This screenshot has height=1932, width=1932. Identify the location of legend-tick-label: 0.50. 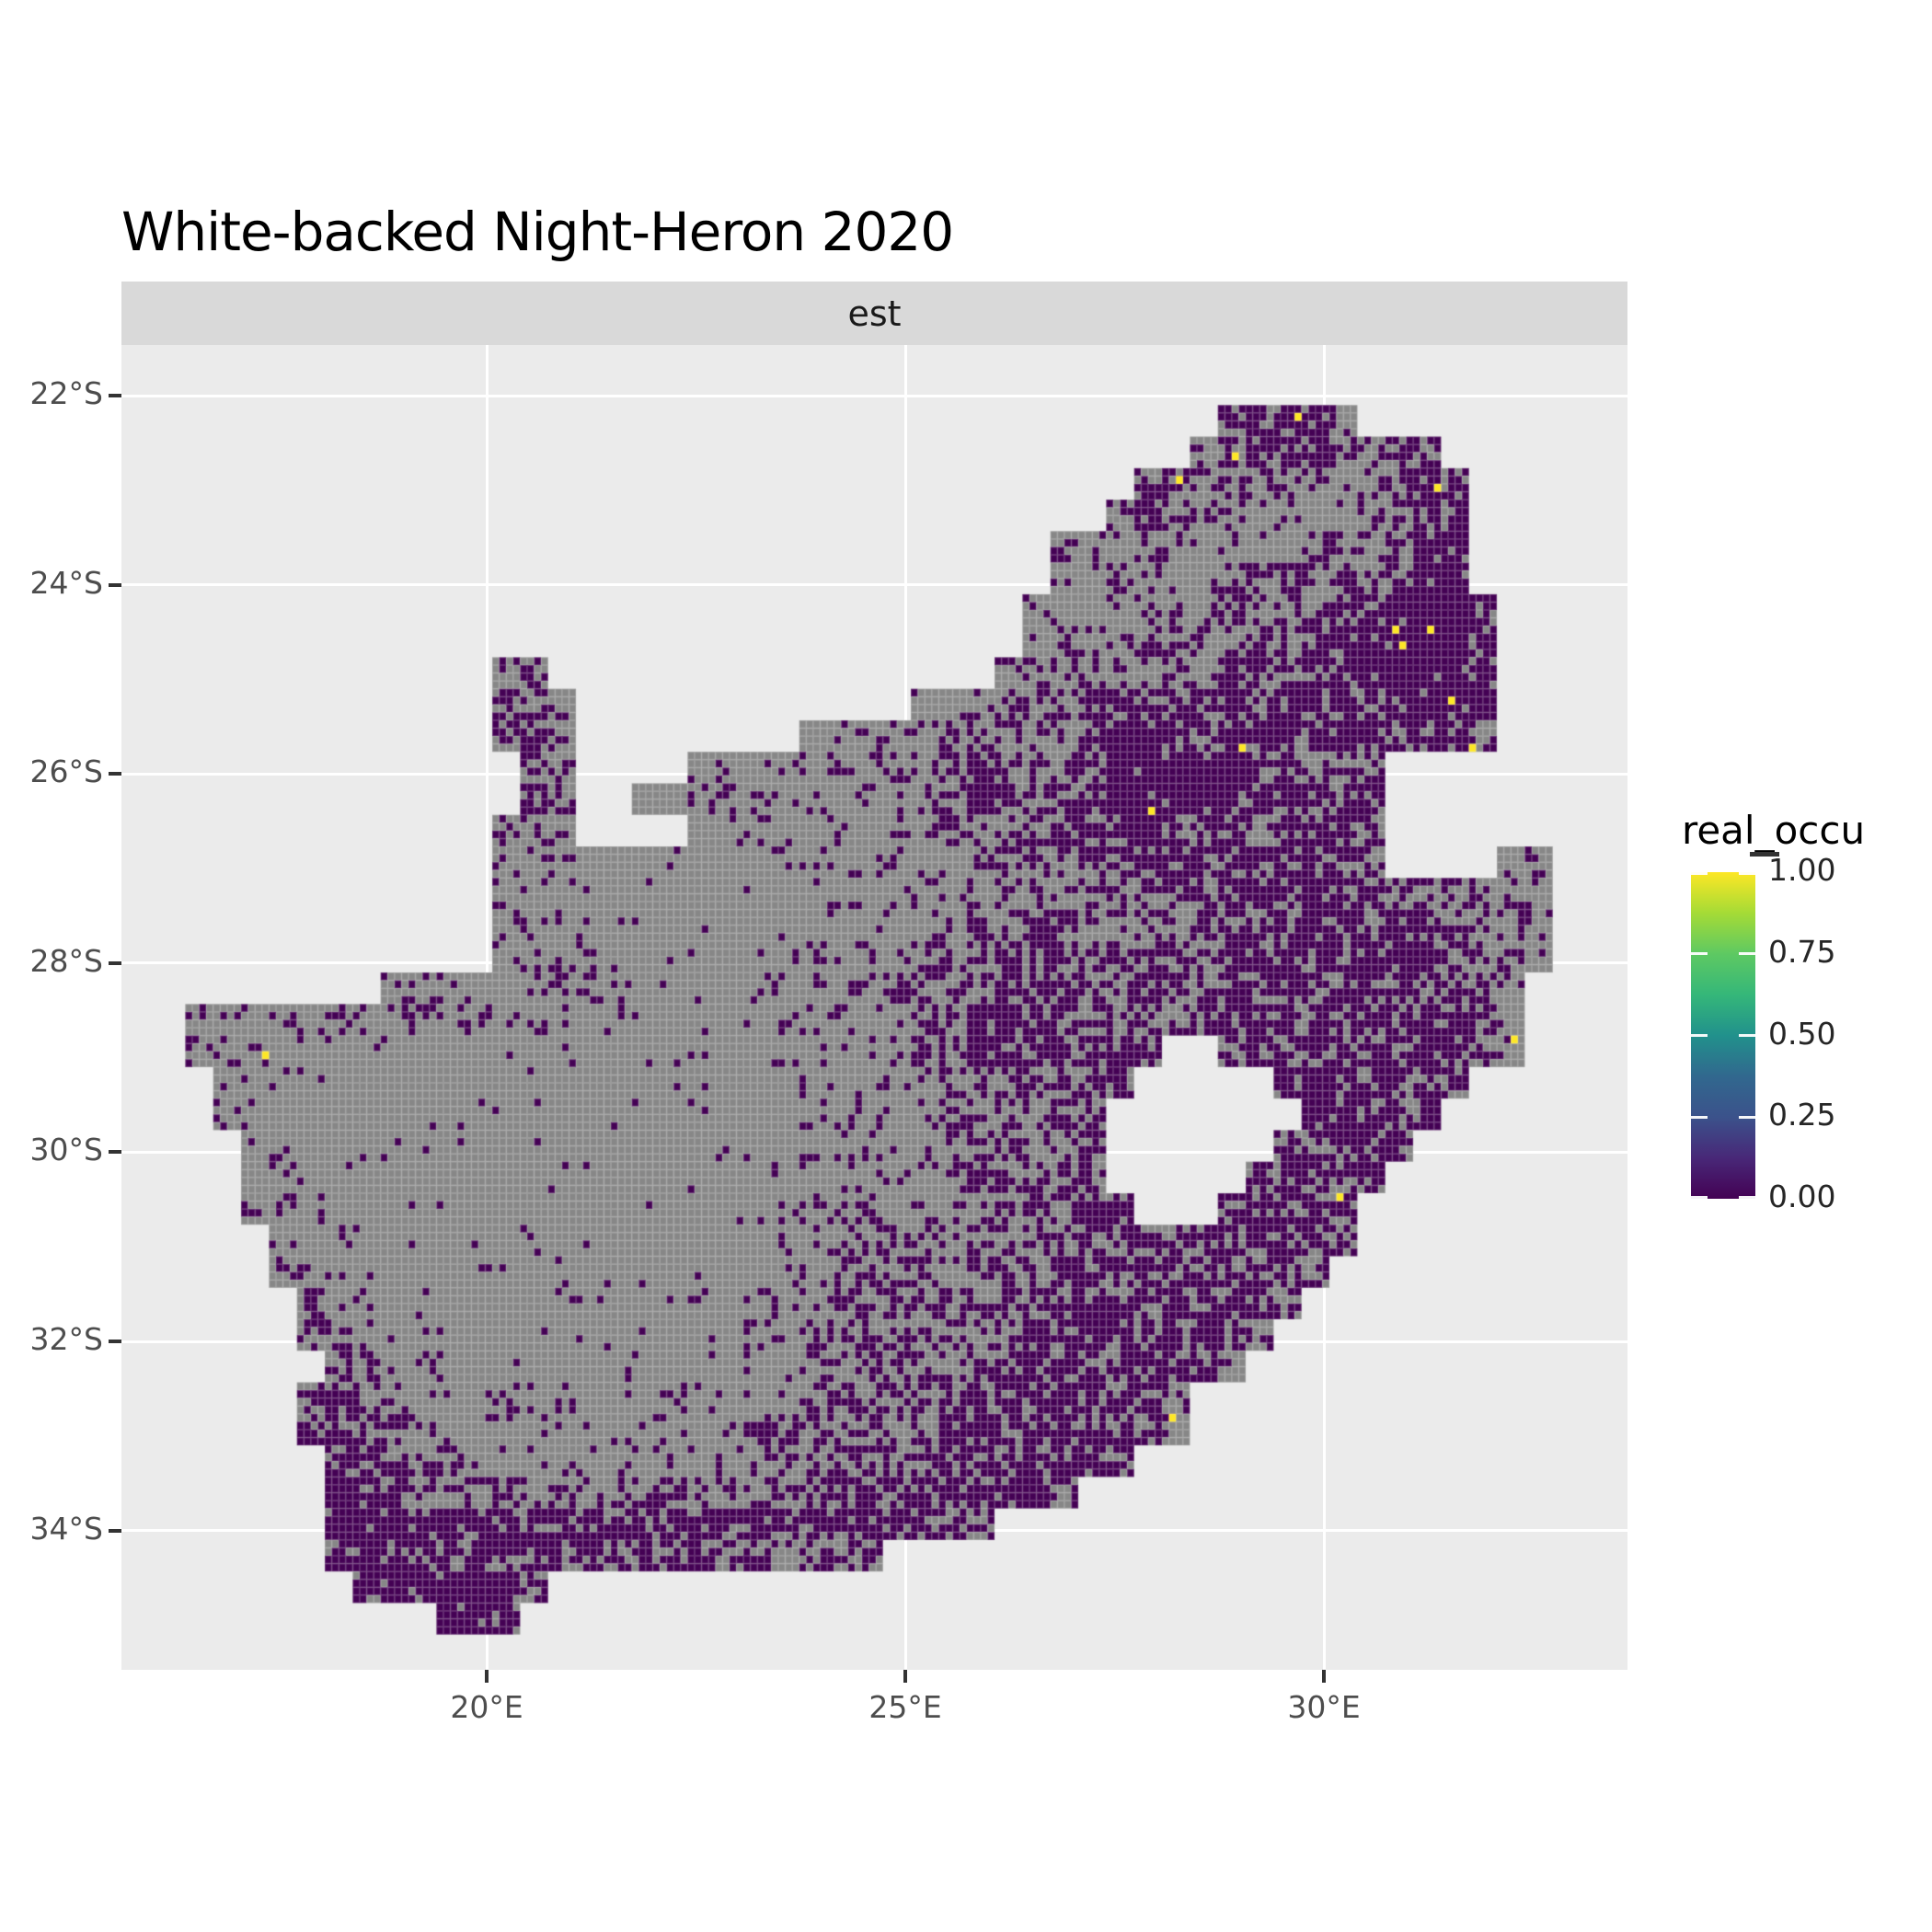
(1802, 1033).